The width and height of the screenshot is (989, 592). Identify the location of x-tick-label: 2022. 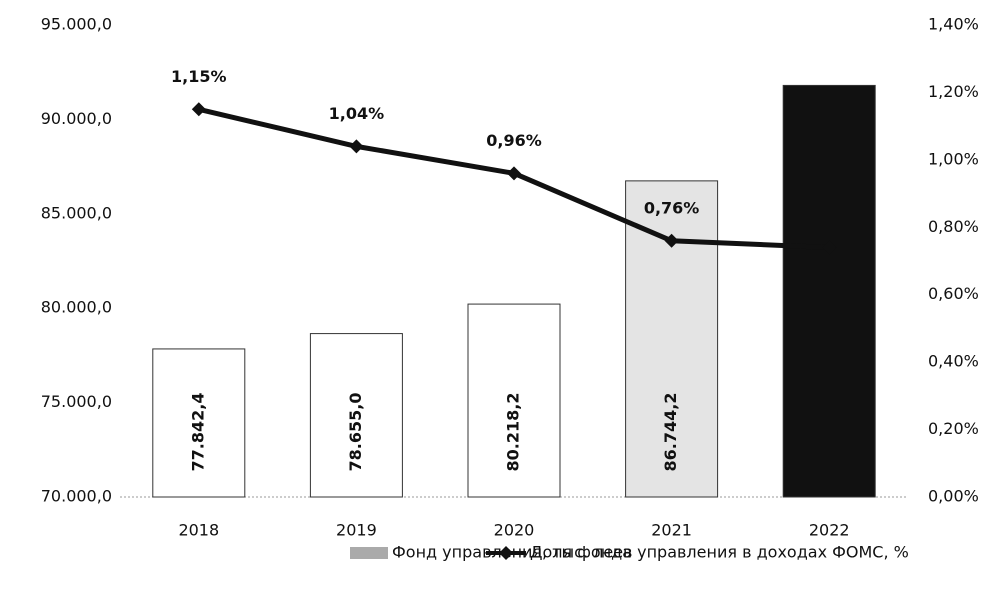
(829, 530).